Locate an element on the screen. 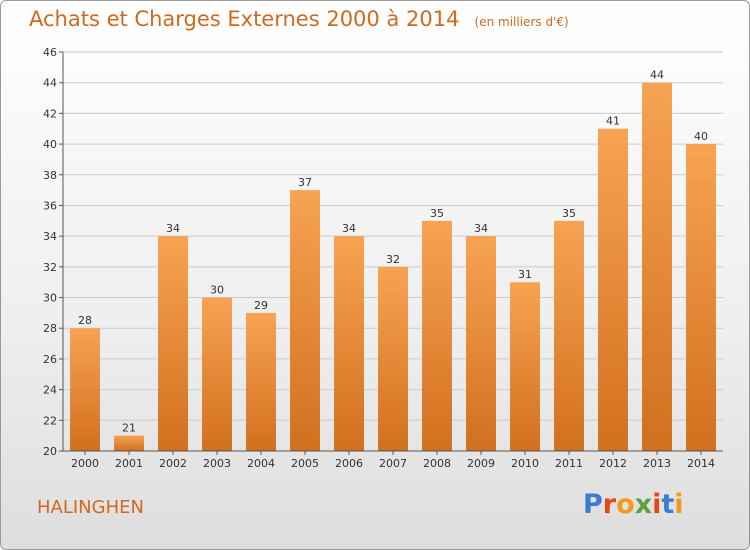 Image resolution: width=750 pixels, height=550 pixels. bar-2011 is located at coordinates (569, 335).